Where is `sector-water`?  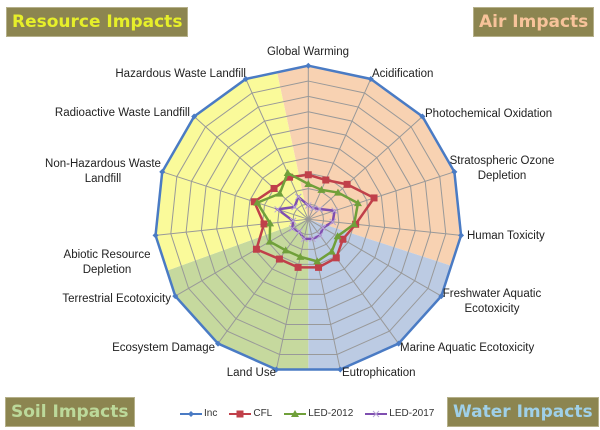 sector-water is located at coordinates (382, 294).